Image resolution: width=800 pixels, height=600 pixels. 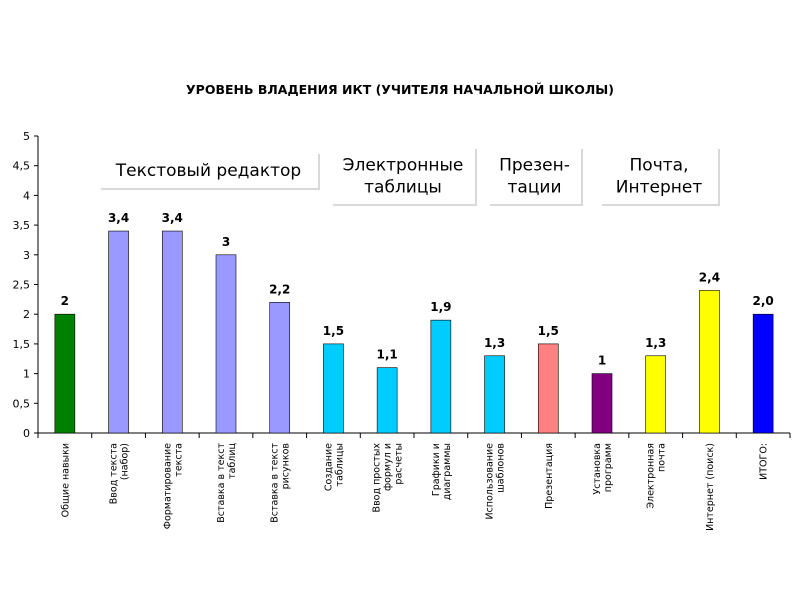 I want to click on y-tick-label: 3, so click(x=26, y=255).